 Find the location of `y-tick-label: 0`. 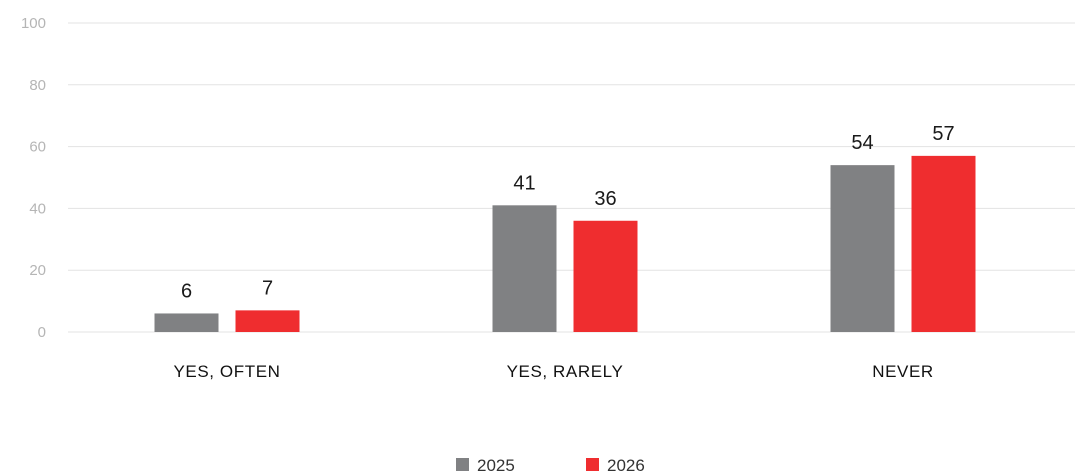

y-tick-label: 0 is located at coordinates (42, 332).